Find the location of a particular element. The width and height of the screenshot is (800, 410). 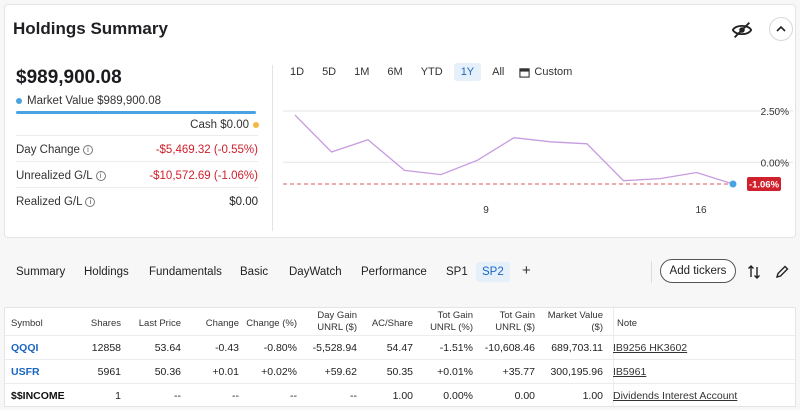

cash-label: Cash $0.00 is located at coordinates (219, 125).